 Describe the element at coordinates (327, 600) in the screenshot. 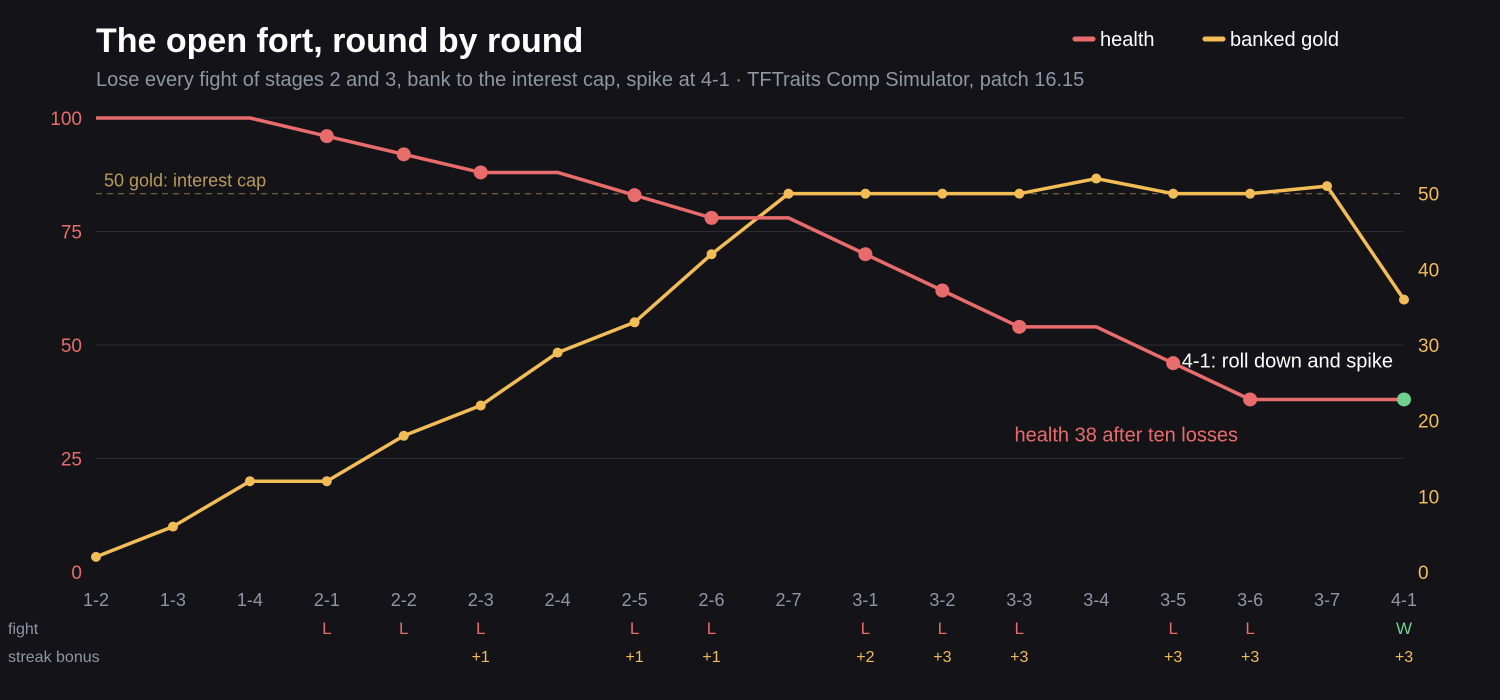

I see `x-tick-label: 2-1` at that location.